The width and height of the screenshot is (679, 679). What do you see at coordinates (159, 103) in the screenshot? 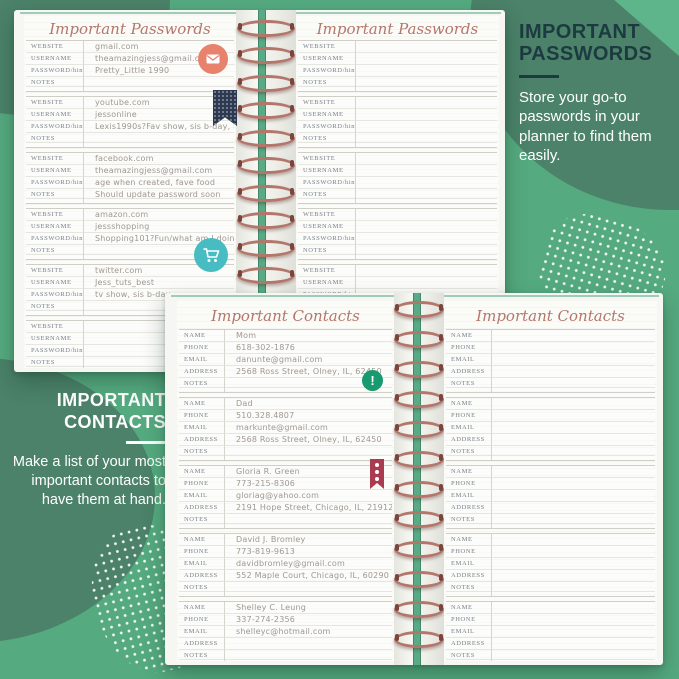
I see `field-value: youtube.com` at bounding box center [159, 103].